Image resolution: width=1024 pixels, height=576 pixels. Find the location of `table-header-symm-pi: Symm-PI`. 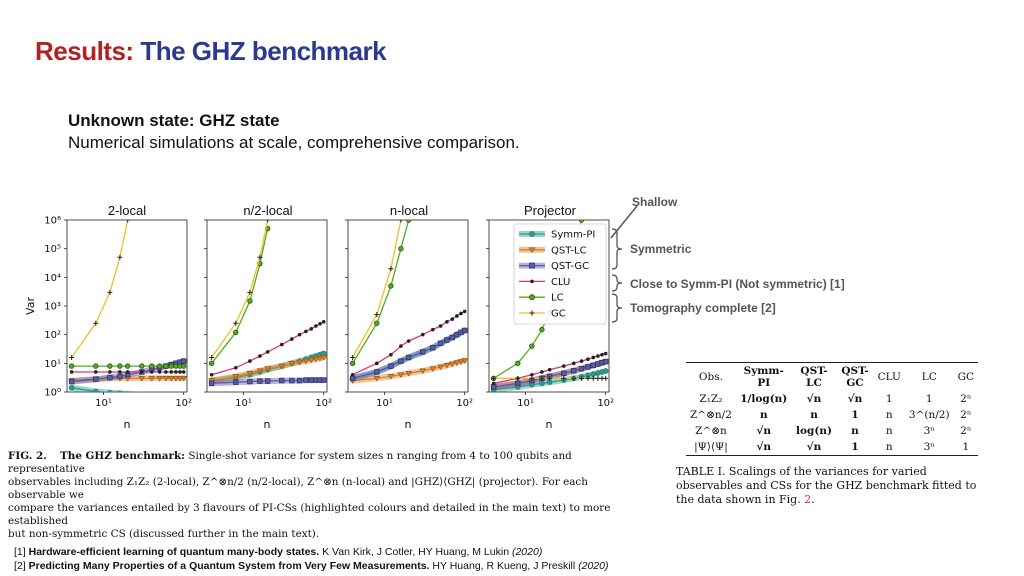

table-header-symm-pi: Symm-PI is located at coordinates (763, 377).